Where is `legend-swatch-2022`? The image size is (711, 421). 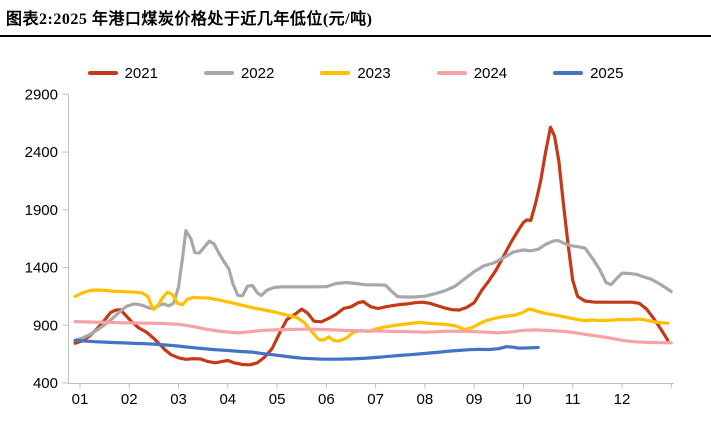 legend-swatch-2022 is located at coordinates (218, 73).